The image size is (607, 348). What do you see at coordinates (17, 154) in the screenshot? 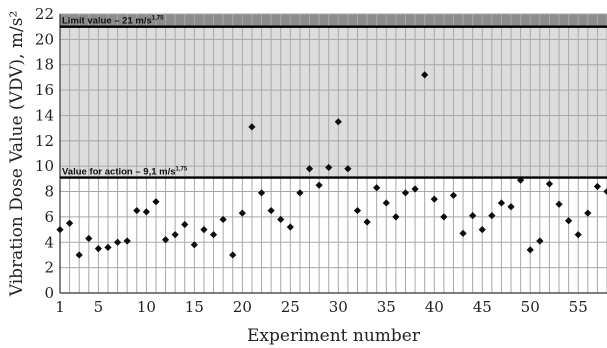
I see `y-axis-title: Vibration Dose Value (VDV), m/s²` at bounding box center [17, 154].